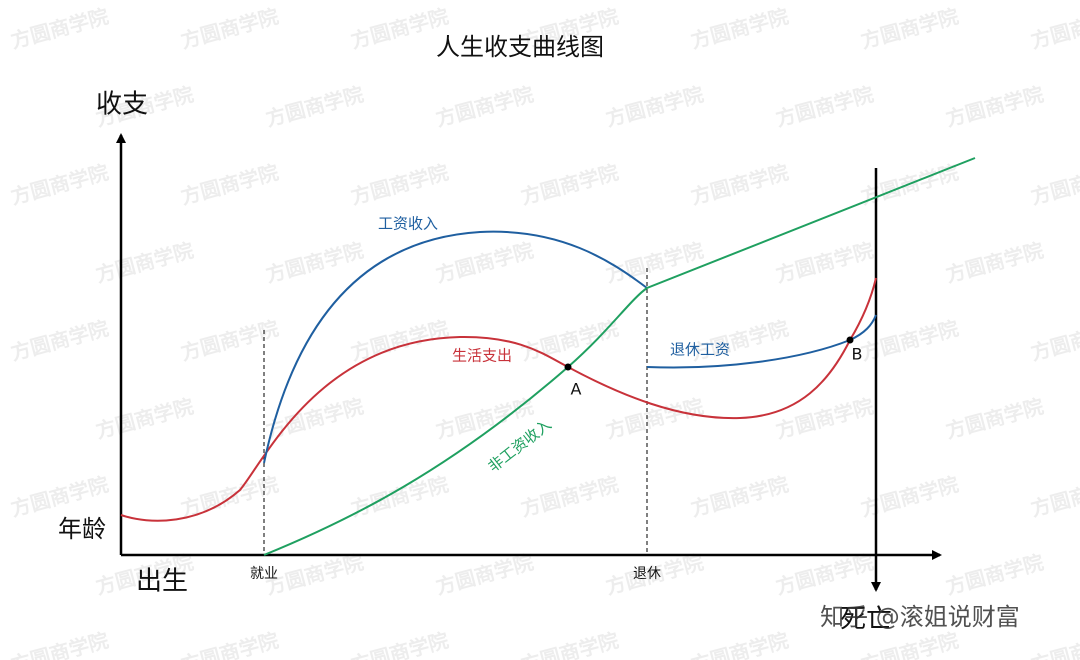 This screenshot has height=660, width=1080. What do you see at coordinates (857, 354) in the screenshot?
I see `point-b-label: B` at bounding box center [857, 354].